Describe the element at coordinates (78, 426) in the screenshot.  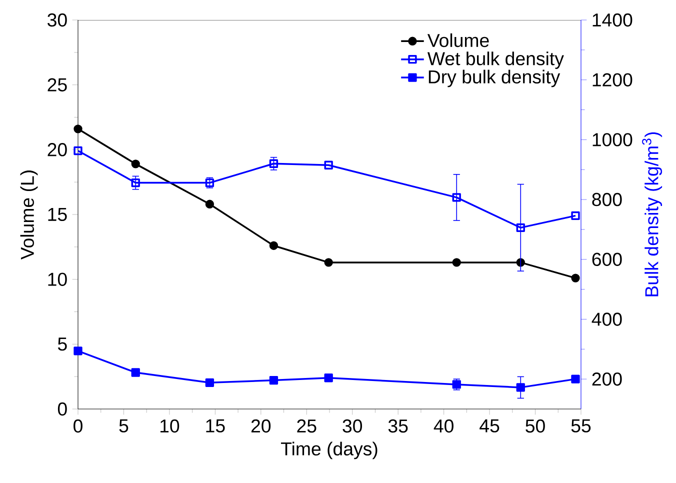
I see `x-tick-label: 0` at that location.